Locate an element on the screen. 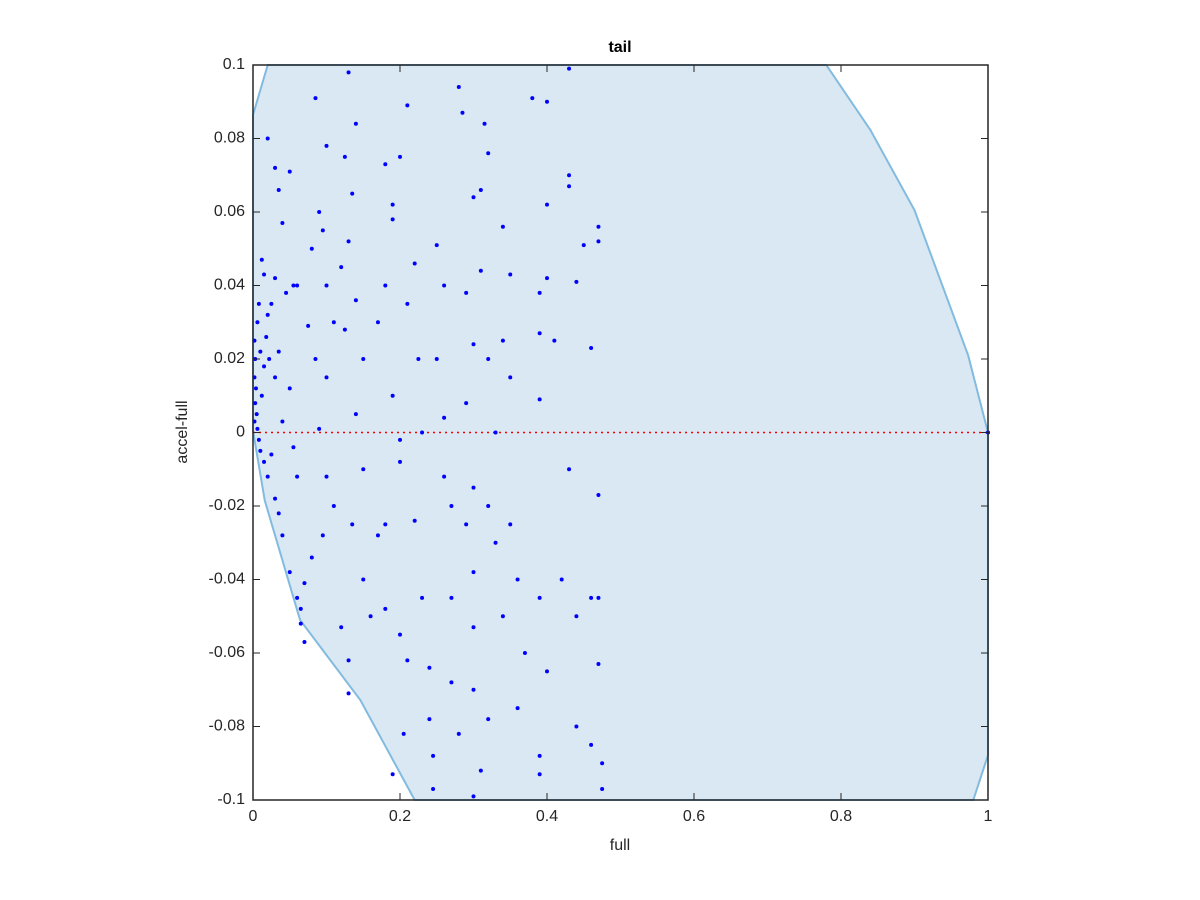  y-tick-label: 0.02 is located at coordinates (229, 358).